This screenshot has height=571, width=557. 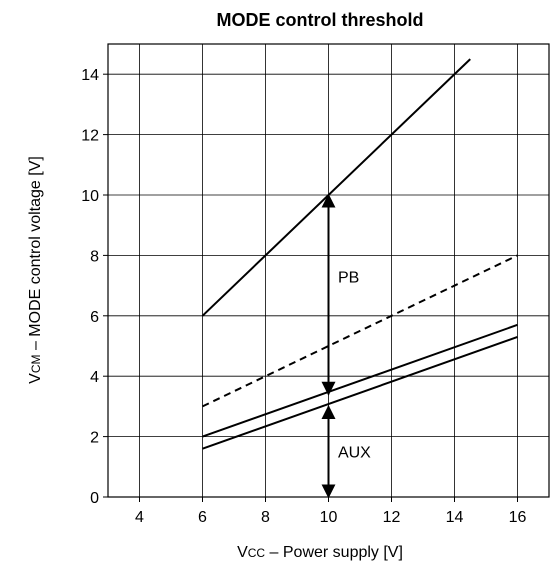 I want to click on y-tick-label: 12, so click(x=90, y=136).